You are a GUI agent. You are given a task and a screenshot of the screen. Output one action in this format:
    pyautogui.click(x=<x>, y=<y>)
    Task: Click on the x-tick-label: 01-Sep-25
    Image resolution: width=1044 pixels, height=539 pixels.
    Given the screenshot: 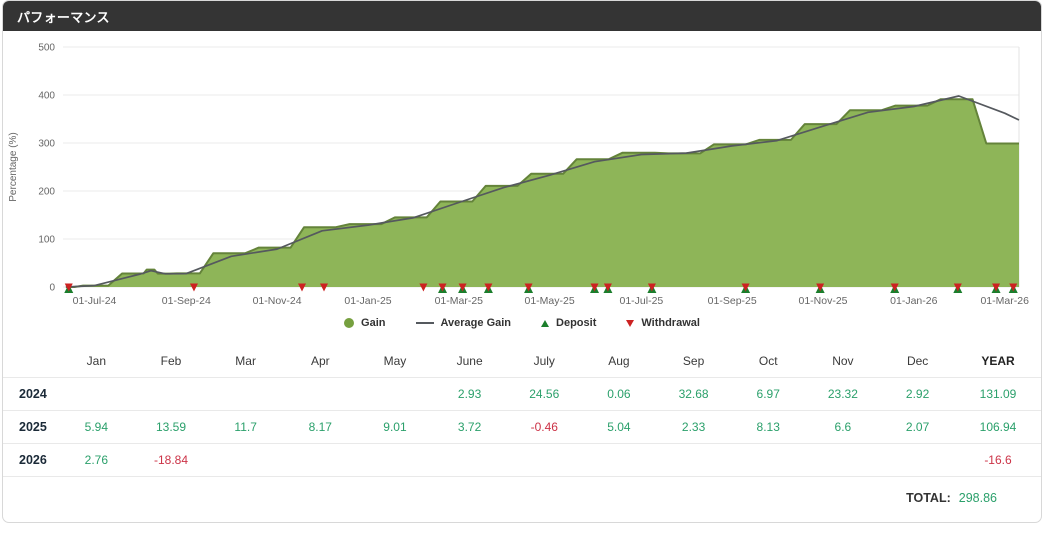 What is the action you would take?
    pyautogui.click(x=732, y=301)
    